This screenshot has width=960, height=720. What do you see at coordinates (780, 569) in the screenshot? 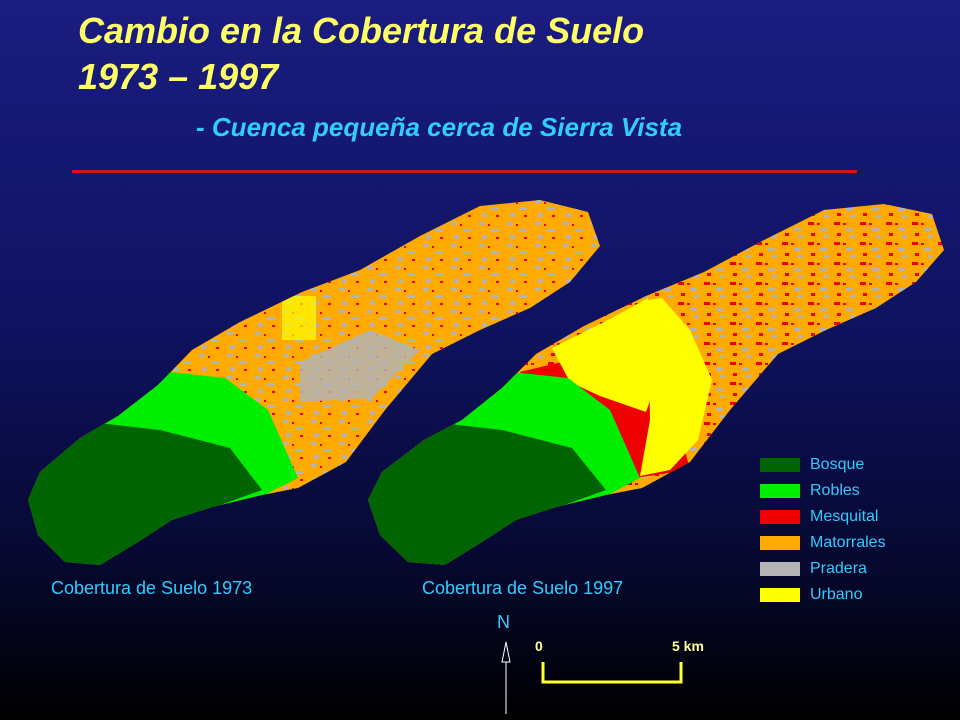
I see `legend-swatch-pradera` at bounding box center [780, 569].